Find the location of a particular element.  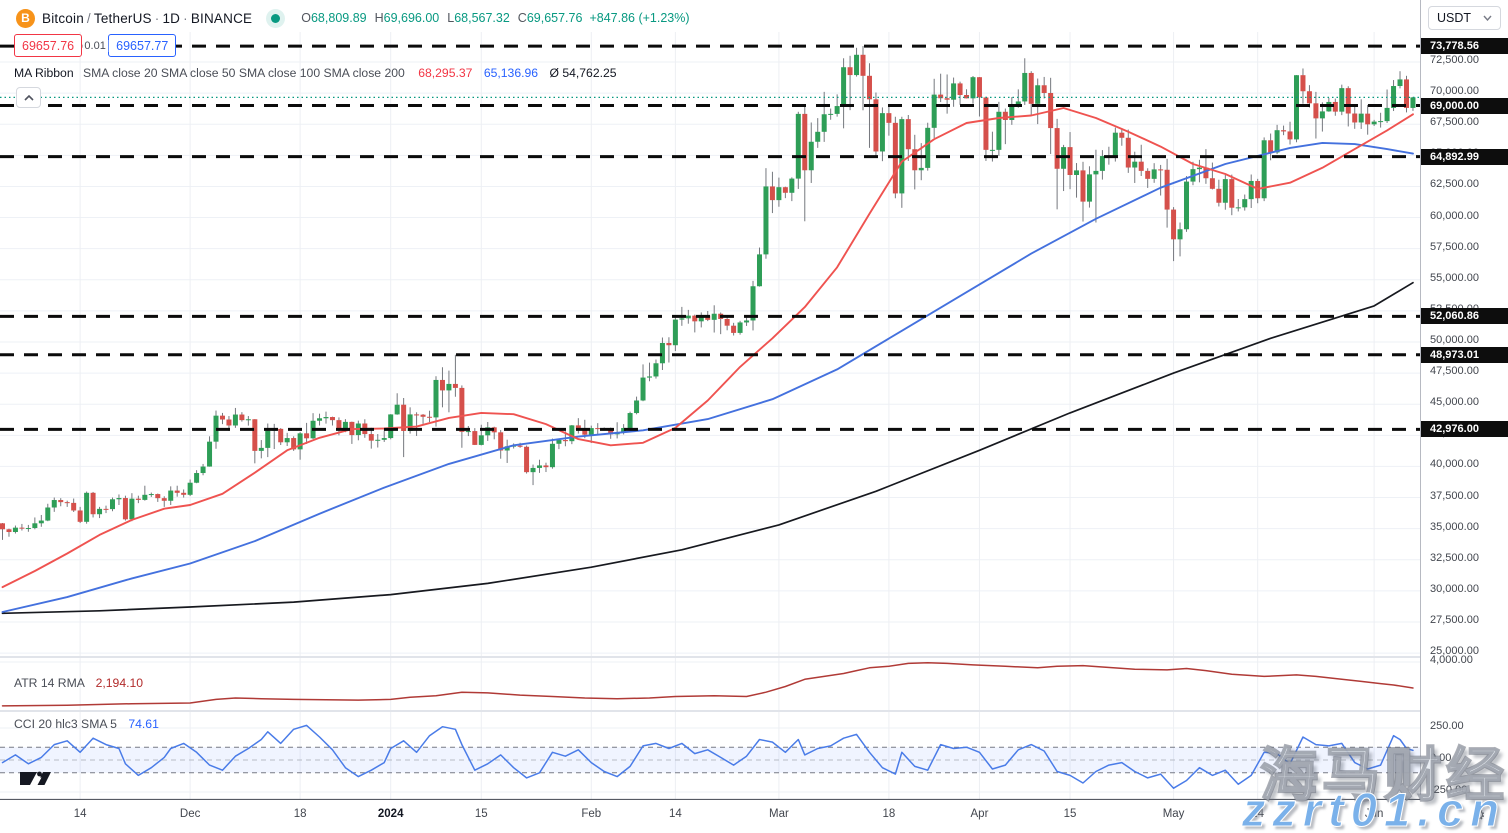

sma50-value: 65,136.96 is located at coordinates (511, 73).